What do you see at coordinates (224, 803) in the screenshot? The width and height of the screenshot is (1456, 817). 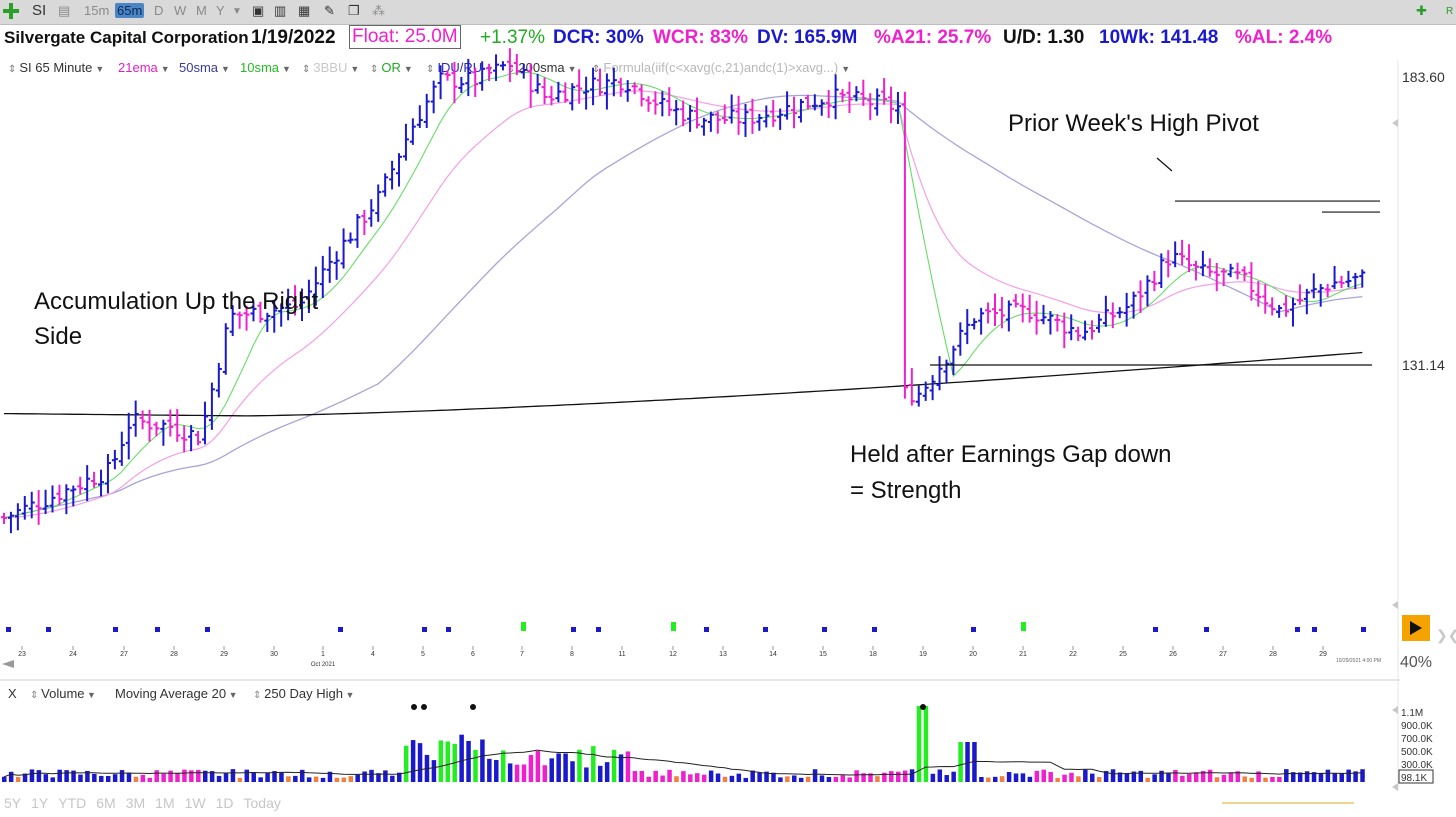 I see `period-1d: 1D` at bounding box center [224, 803].